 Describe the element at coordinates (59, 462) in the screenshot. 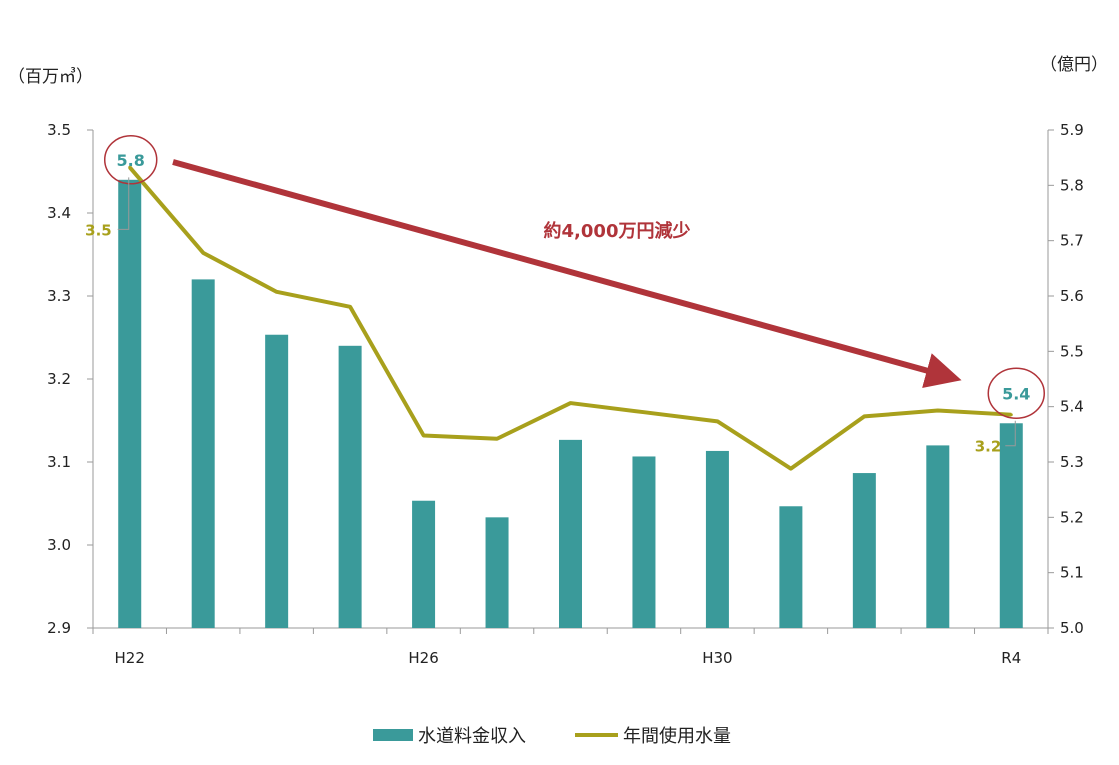

I see `left-tick-label: 3.1` at that location.